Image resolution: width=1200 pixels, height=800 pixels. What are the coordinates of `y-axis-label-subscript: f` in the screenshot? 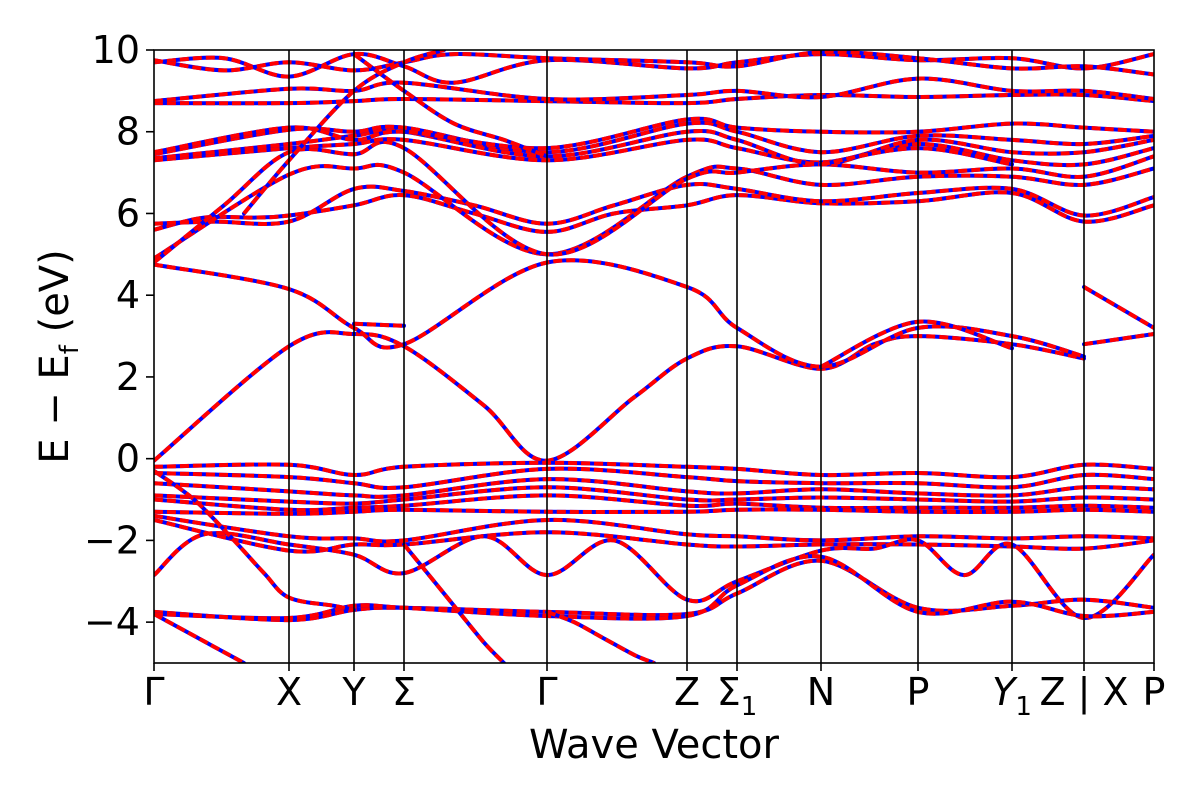 It's located at (70, 349).